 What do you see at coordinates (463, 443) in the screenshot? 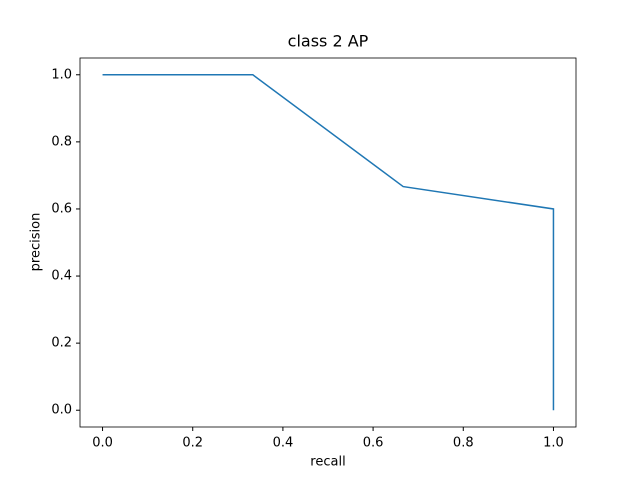
I see `x-tick-label: 0.8` at bounding box center [463, 443].